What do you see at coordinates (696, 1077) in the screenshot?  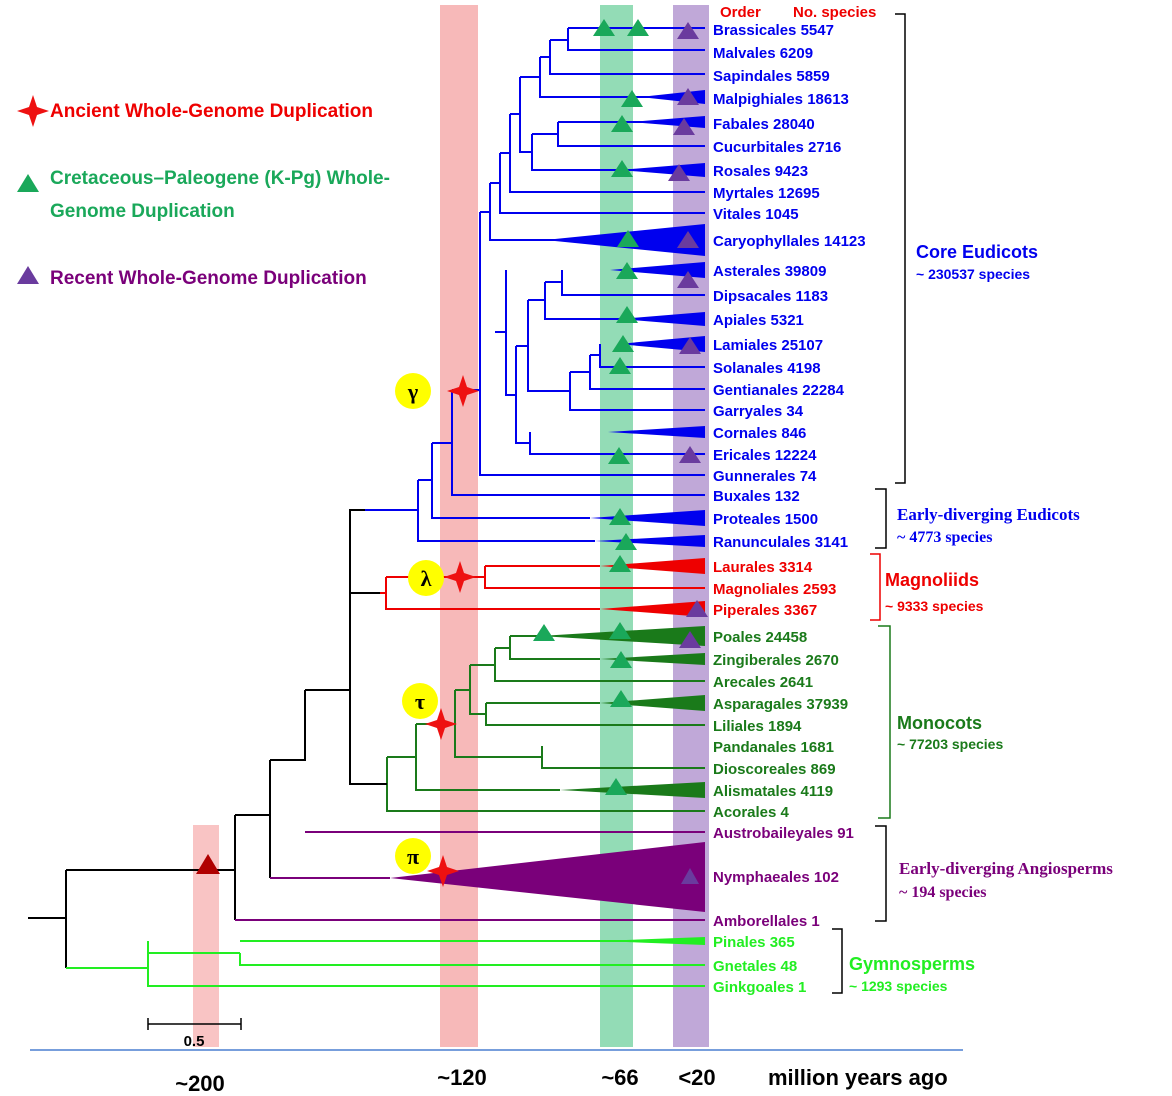 I see `time-tick-20: <20` at bounding box center [696, 1077].